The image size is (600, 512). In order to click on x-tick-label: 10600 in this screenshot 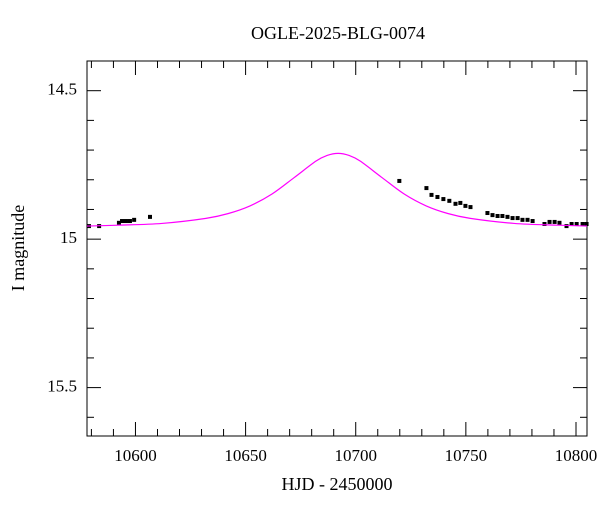, I will do `click(135, 455)`.